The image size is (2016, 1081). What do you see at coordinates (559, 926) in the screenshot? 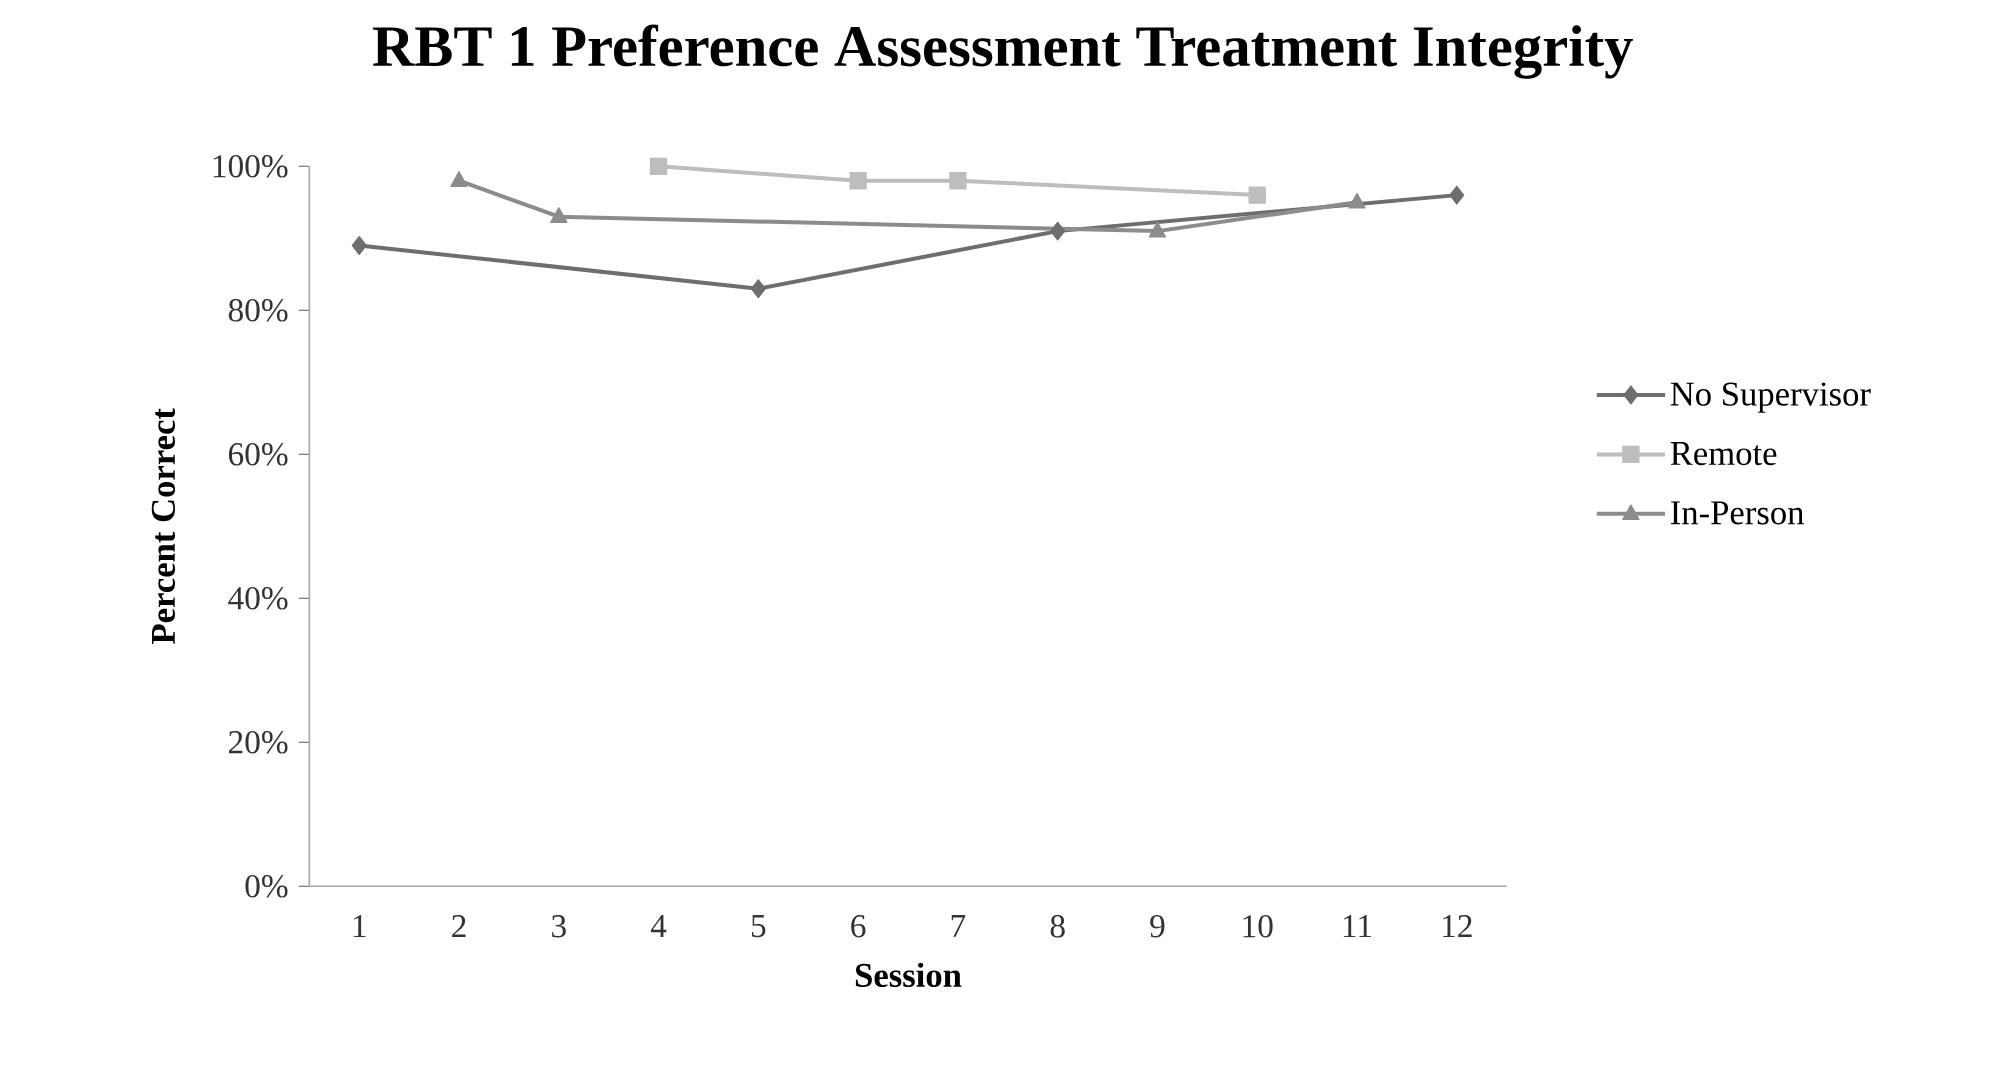
I see `x-tick-label: 3` at bounding box center [559, 926].